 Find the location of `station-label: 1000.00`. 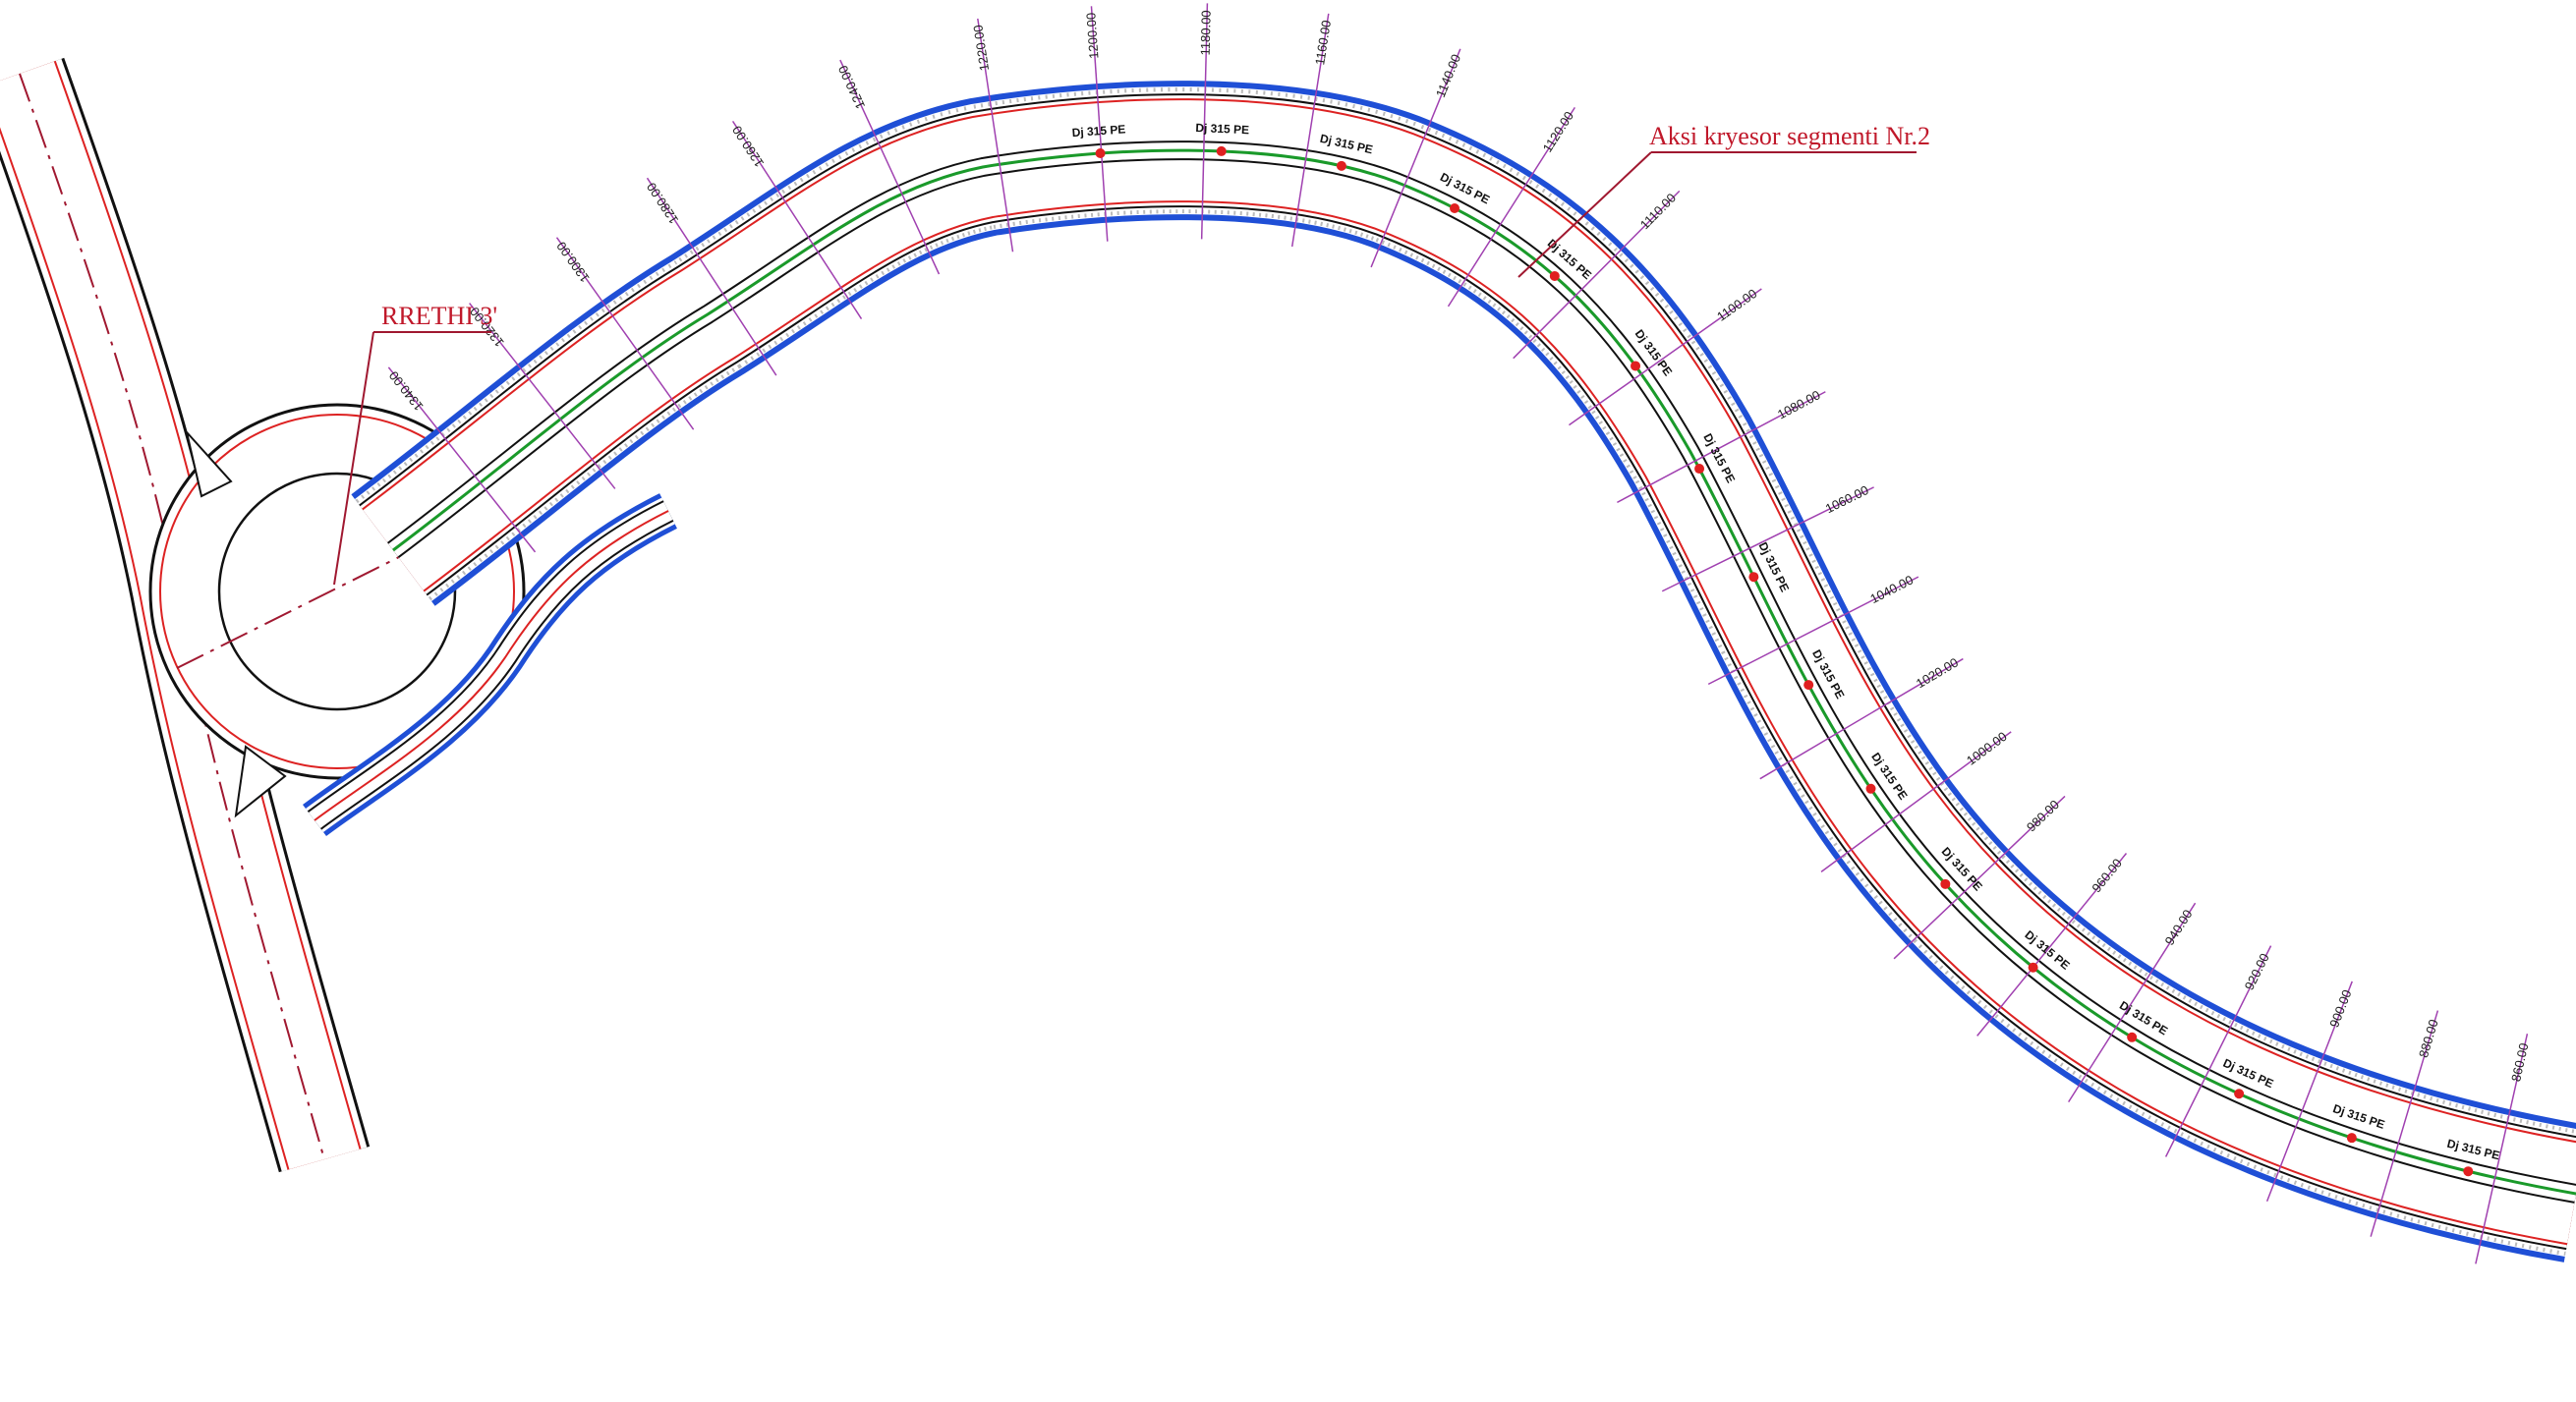

station-label: 1000.00 is located at coordinates (1987, 748).